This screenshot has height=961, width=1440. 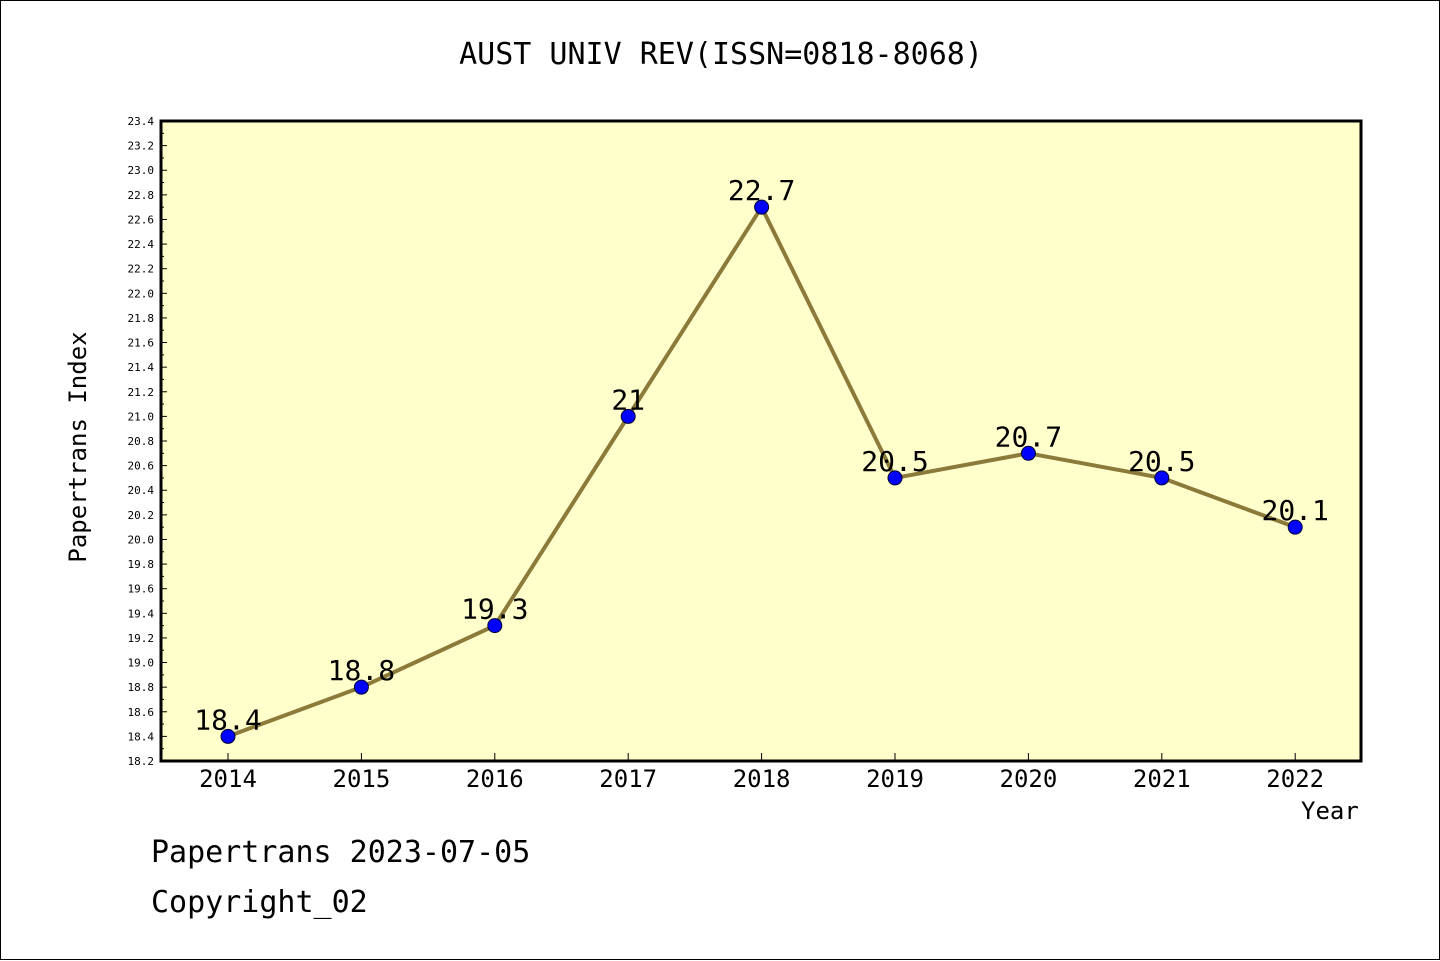 I want to click on data-label: 19.3, so click(x=494, y=609).